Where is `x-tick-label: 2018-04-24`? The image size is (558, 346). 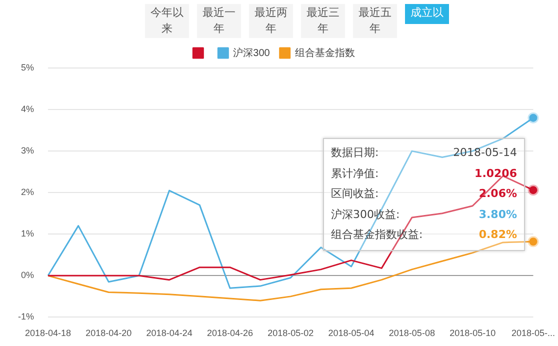 x-tick-label: 2018-04-24 is located at coordinates (169, 333).